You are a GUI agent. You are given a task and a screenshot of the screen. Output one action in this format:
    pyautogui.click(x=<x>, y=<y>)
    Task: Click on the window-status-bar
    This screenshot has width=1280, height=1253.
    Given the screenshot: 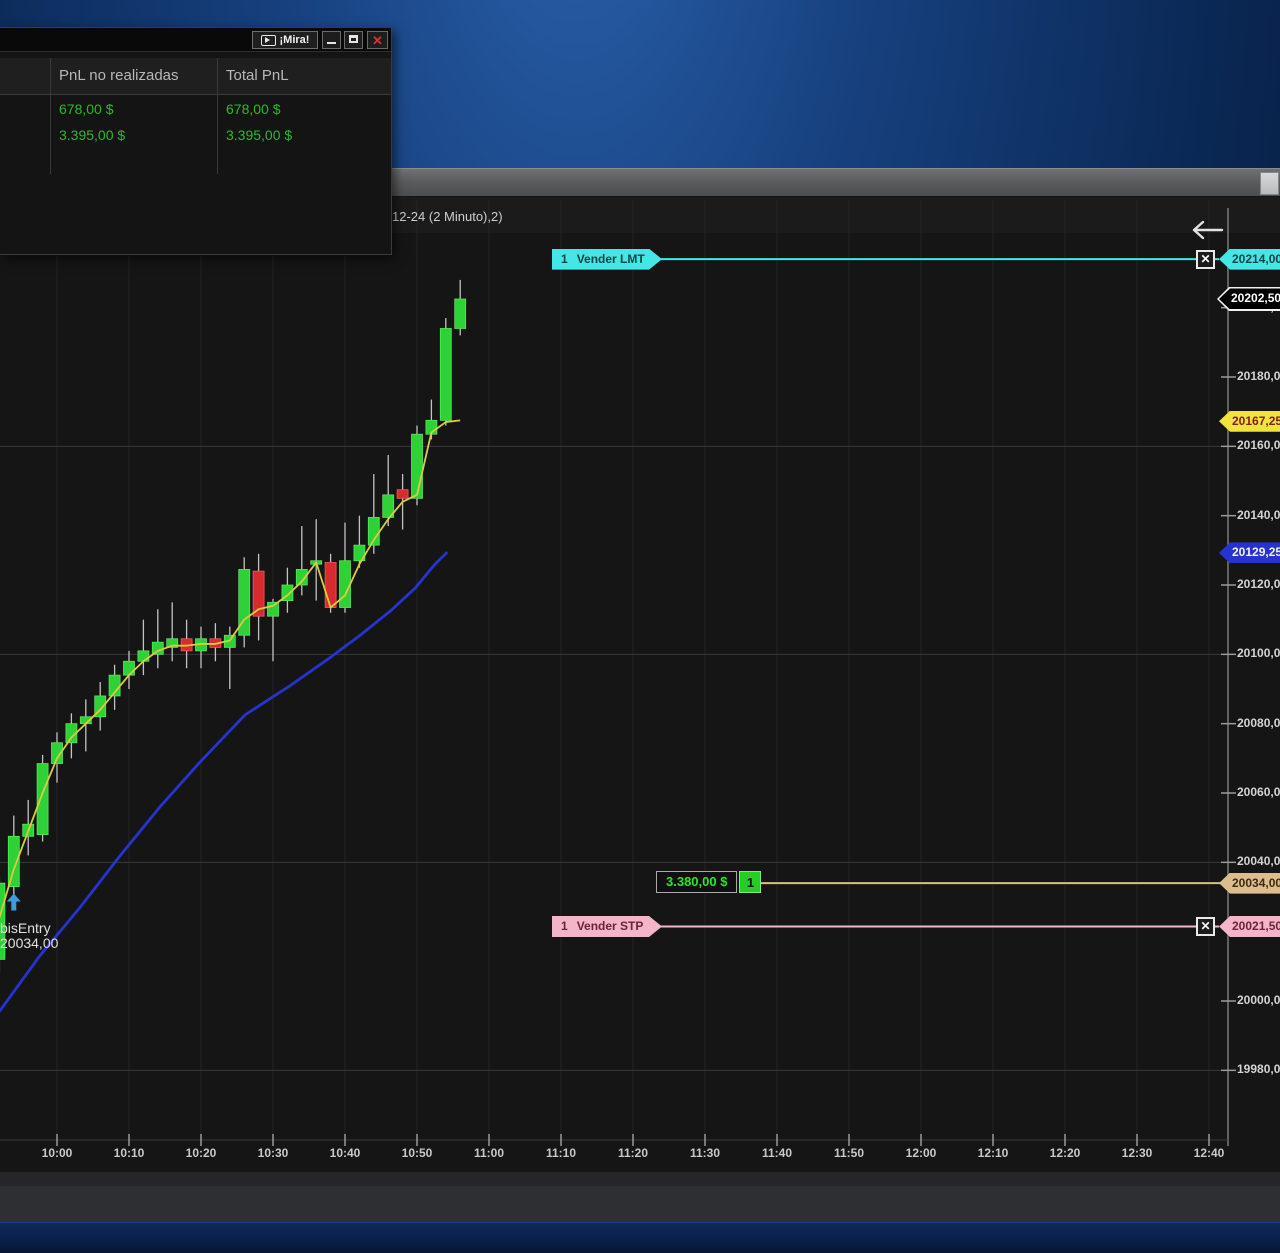 What is the action you would take?
    pyautogui.click(x=640, y=1204)
    